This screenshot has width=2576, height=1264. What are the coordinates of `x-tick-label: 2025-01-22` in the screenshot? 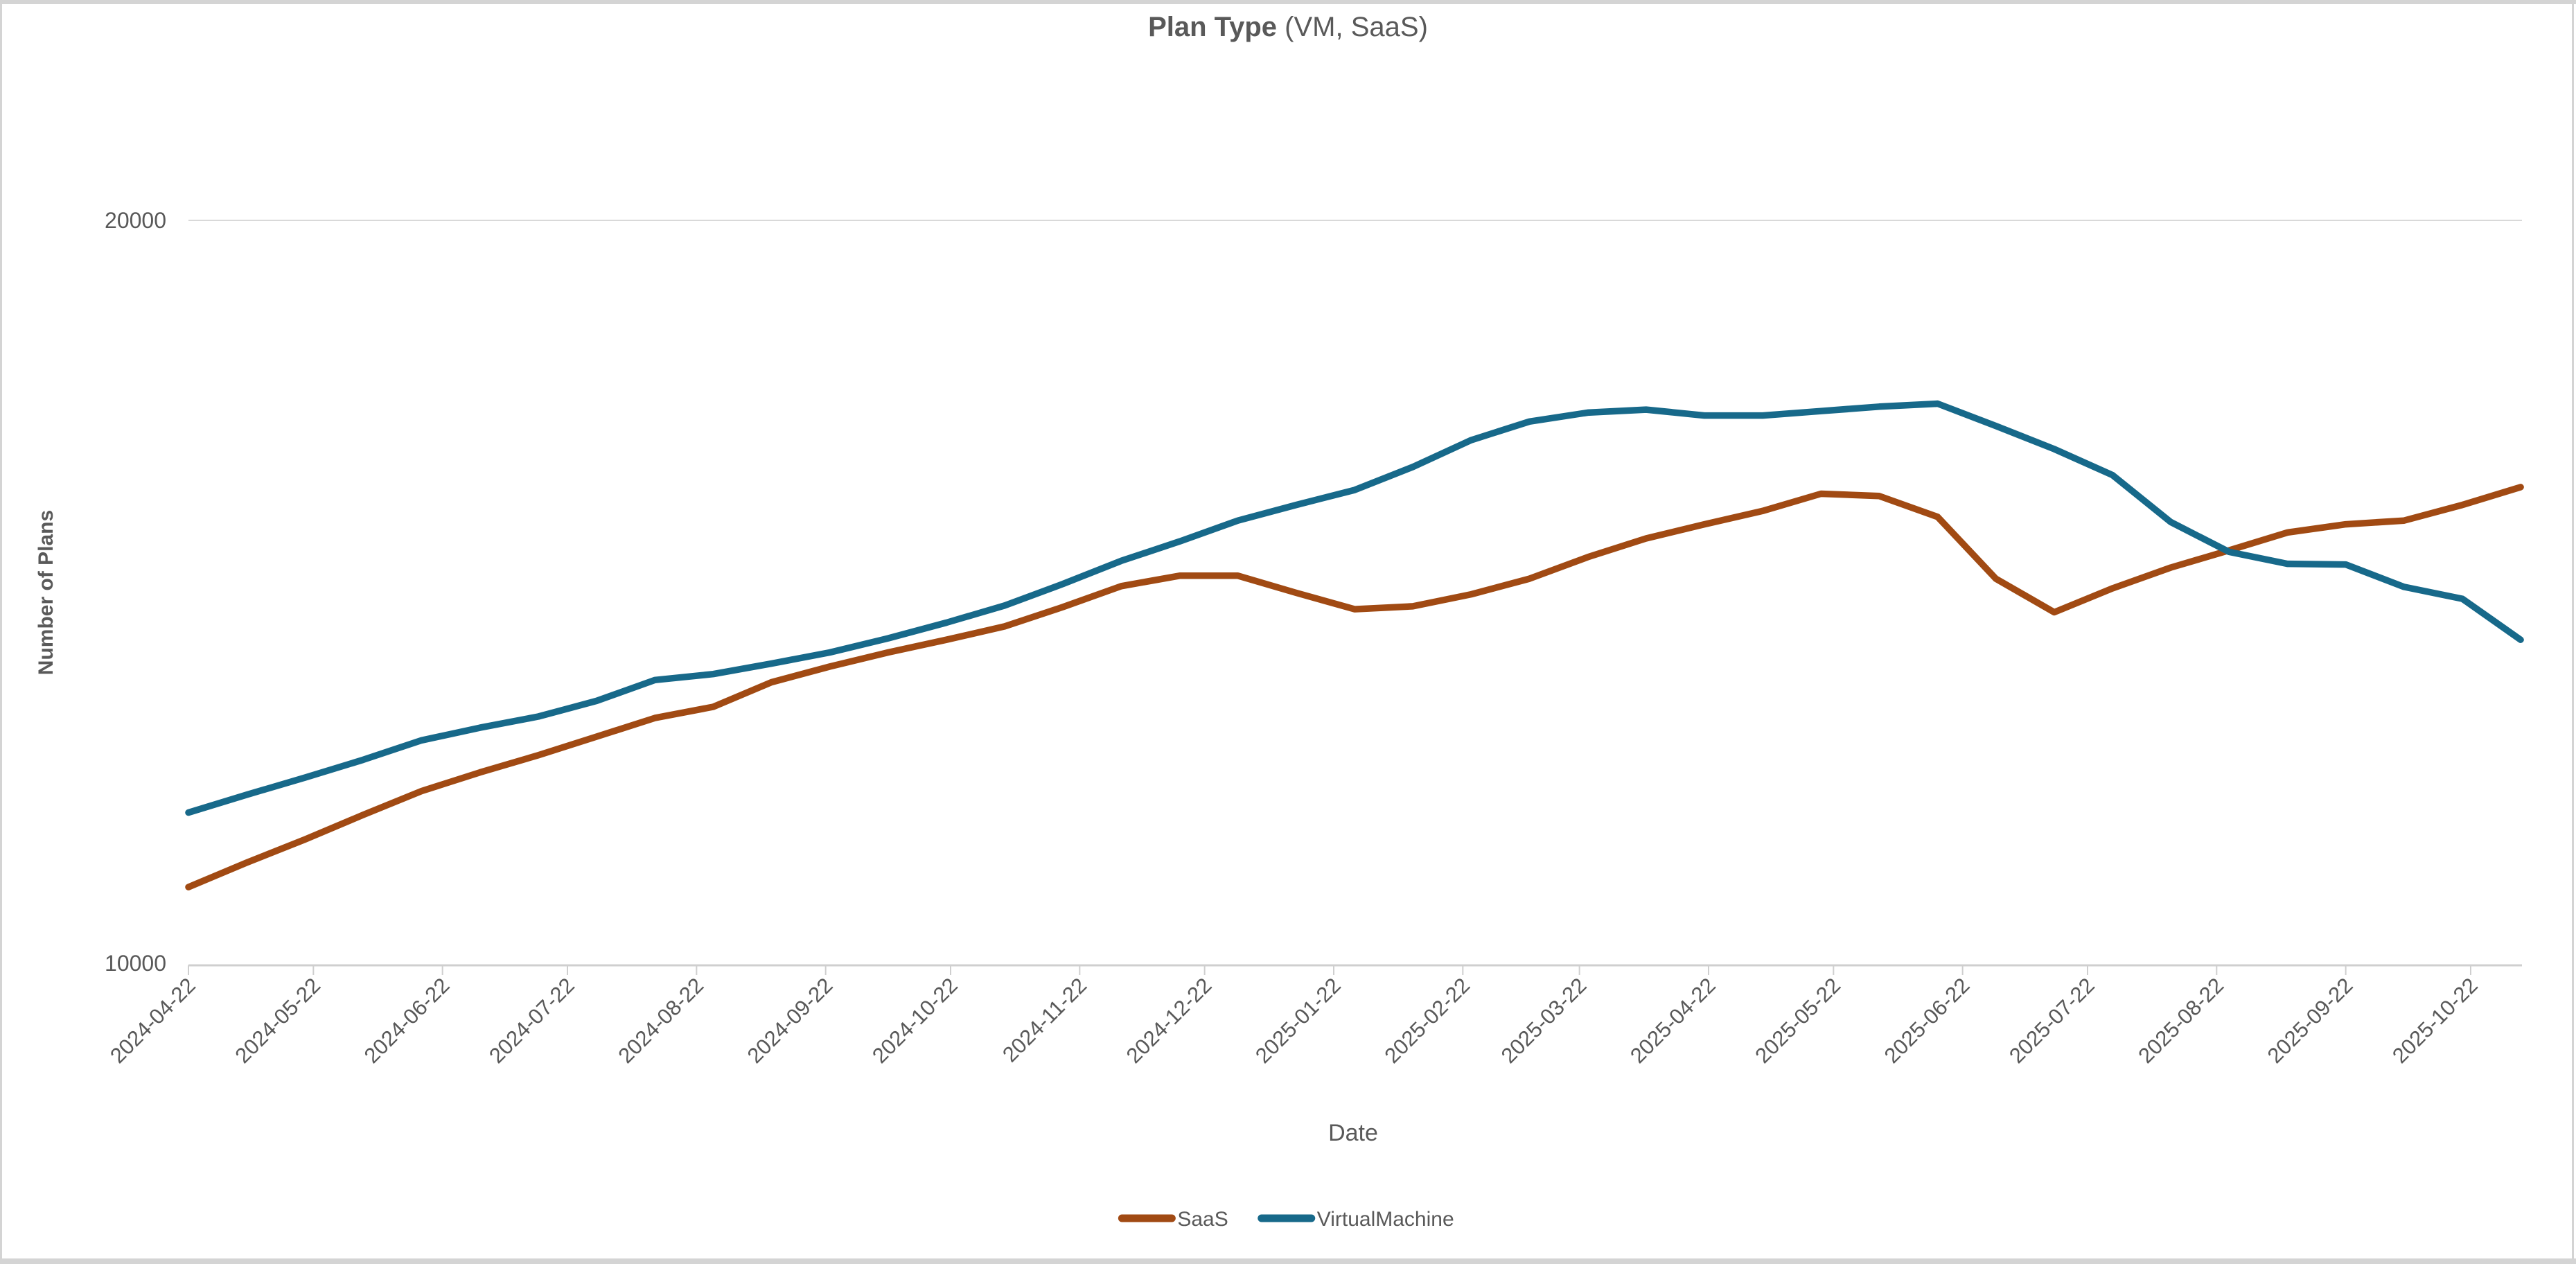 It's located at (1298, 1021).